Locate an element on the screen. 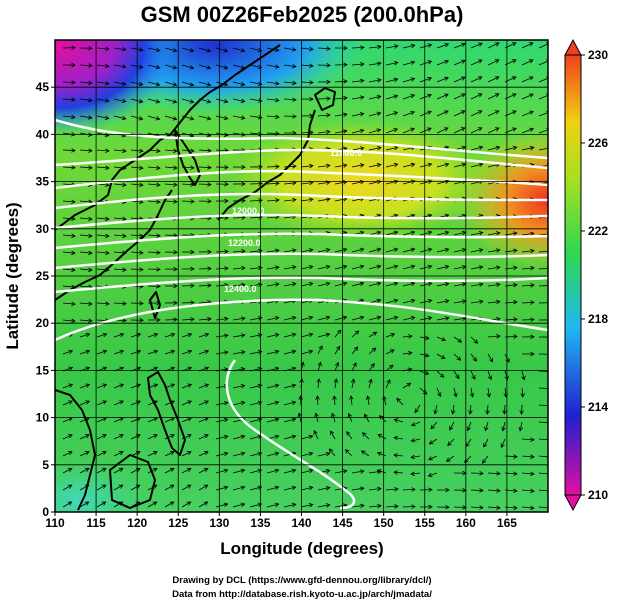  colorbar-ticks: 210 214 218 222 226 230 is located at coordinates (594, 275).